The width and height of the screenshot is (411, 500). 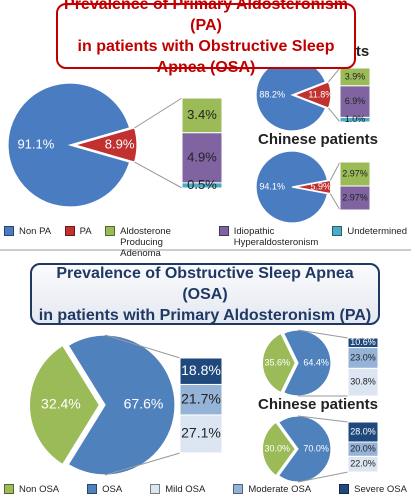 I want to click on legend-item: Idiopathic Hyperaldosteronism, so click(x=268, y=237).